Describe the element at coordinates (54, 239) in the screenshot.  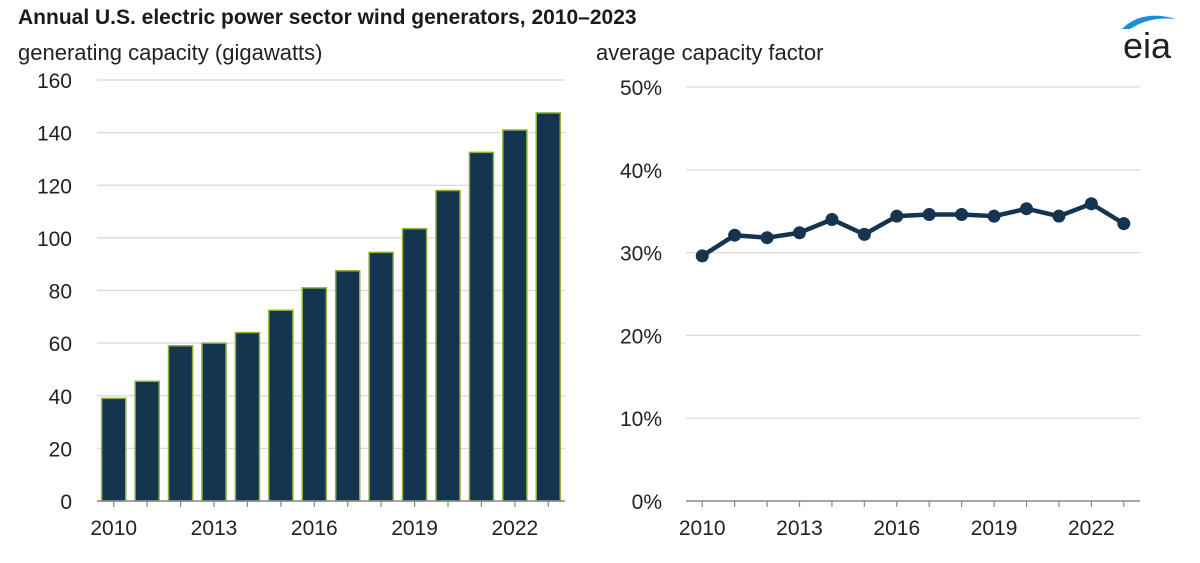
I see `y-tick-label: 100` at that location.